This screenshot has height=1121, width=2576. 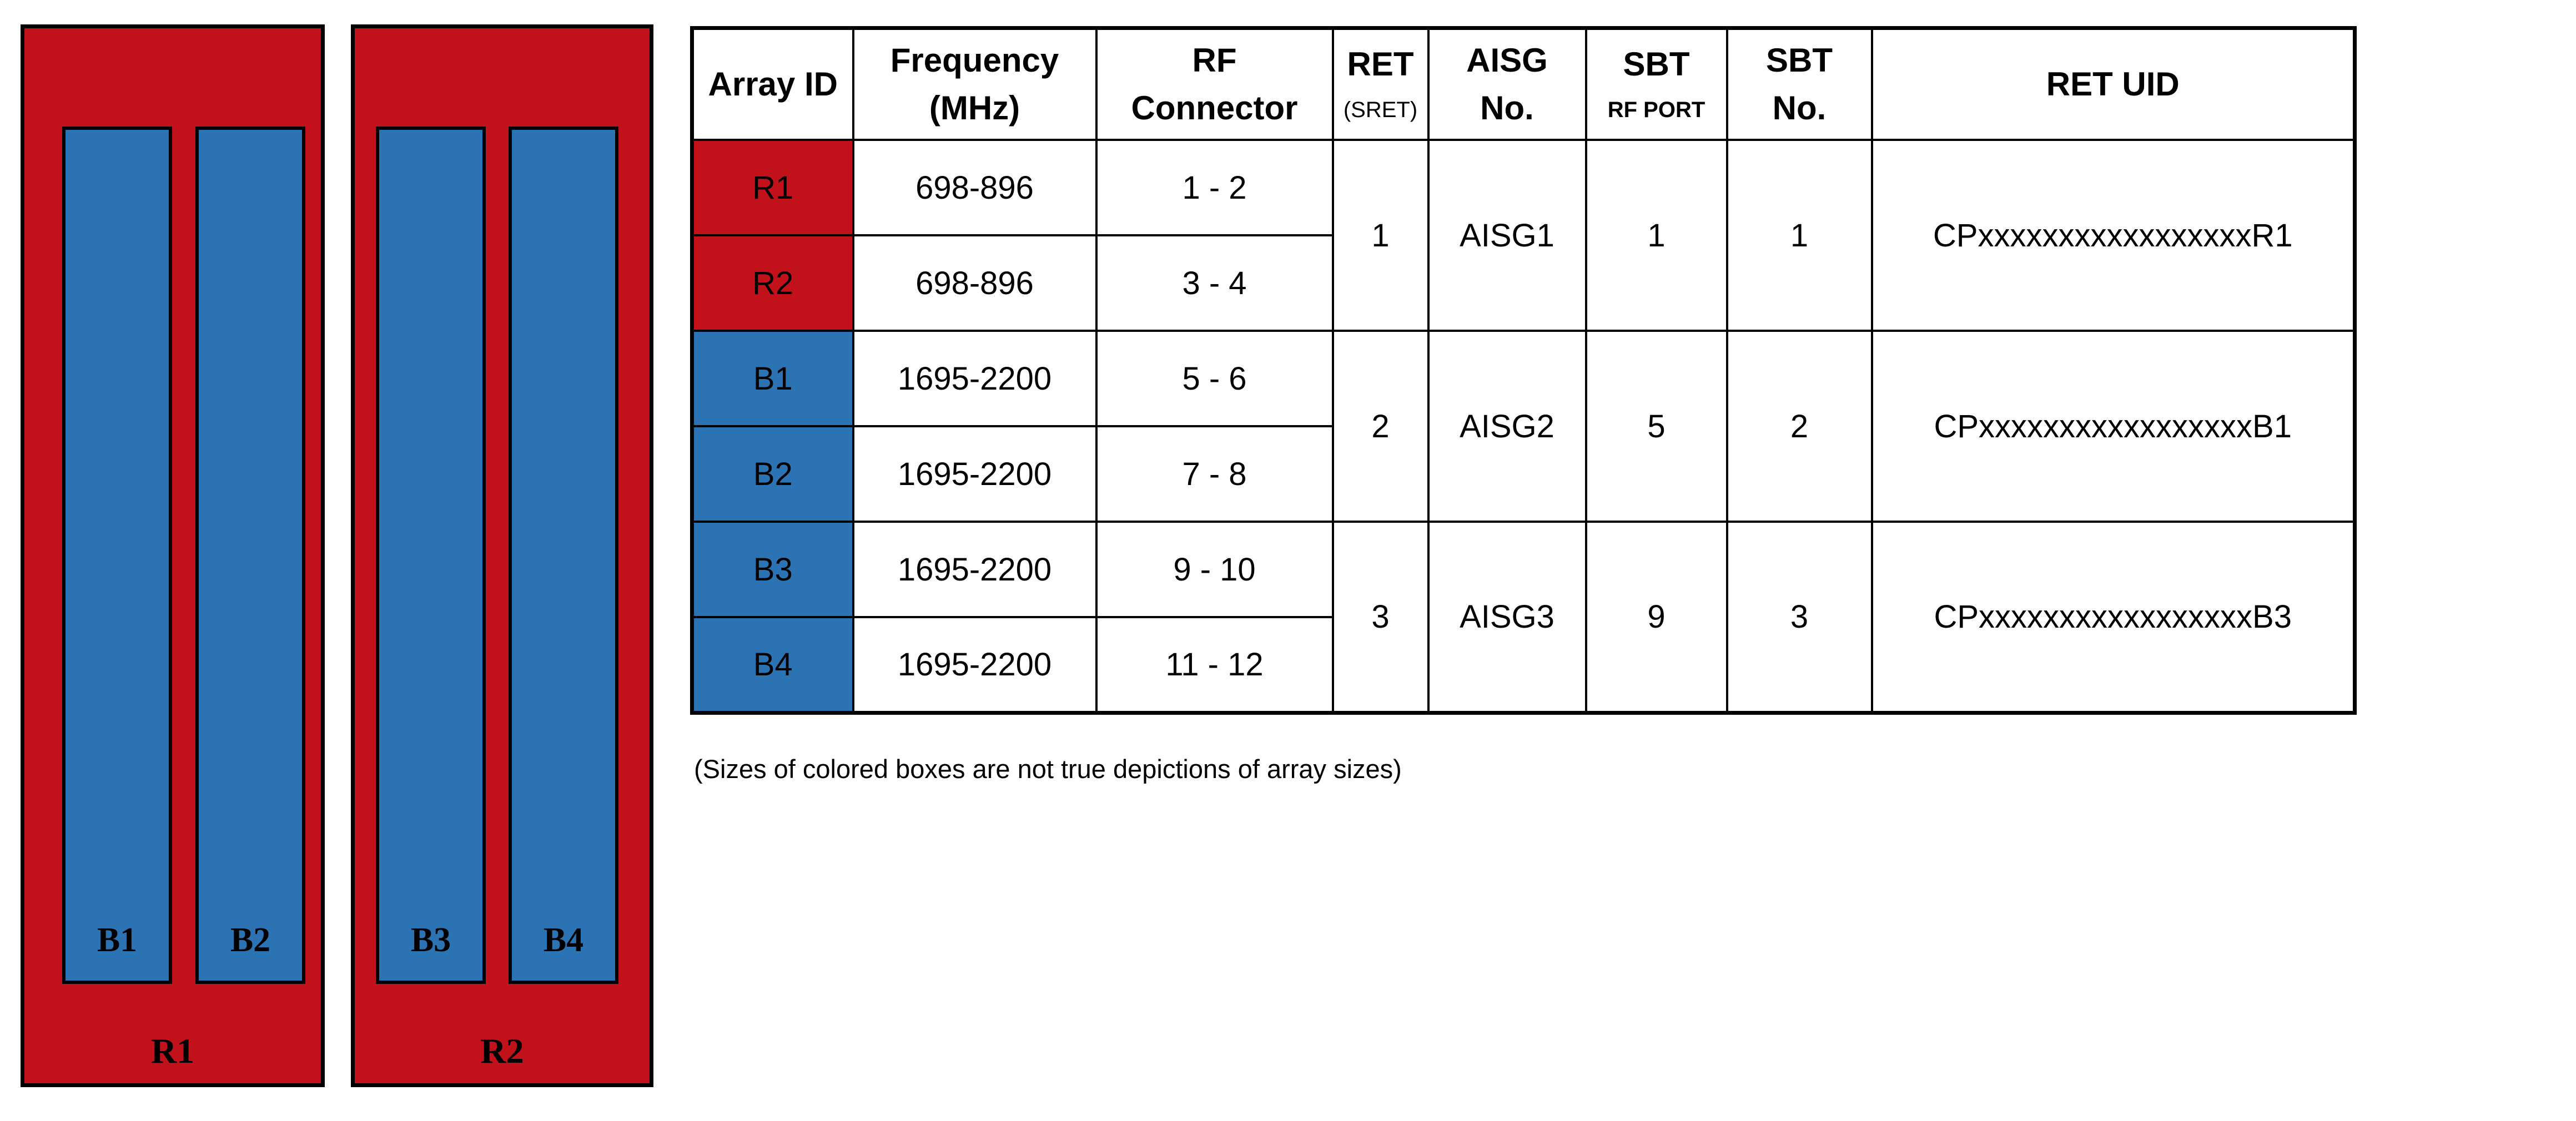 I want to click on cell-aisg-no: AISG1, so click(x=1507, y=236).